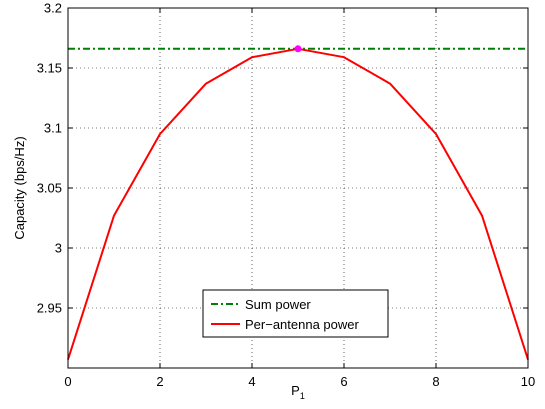 The image size is (545, 409). What do you see at coordinates (67, 381) in the screenshot?
I see `x-tick-label: 0` at bounding box center [67, 381].